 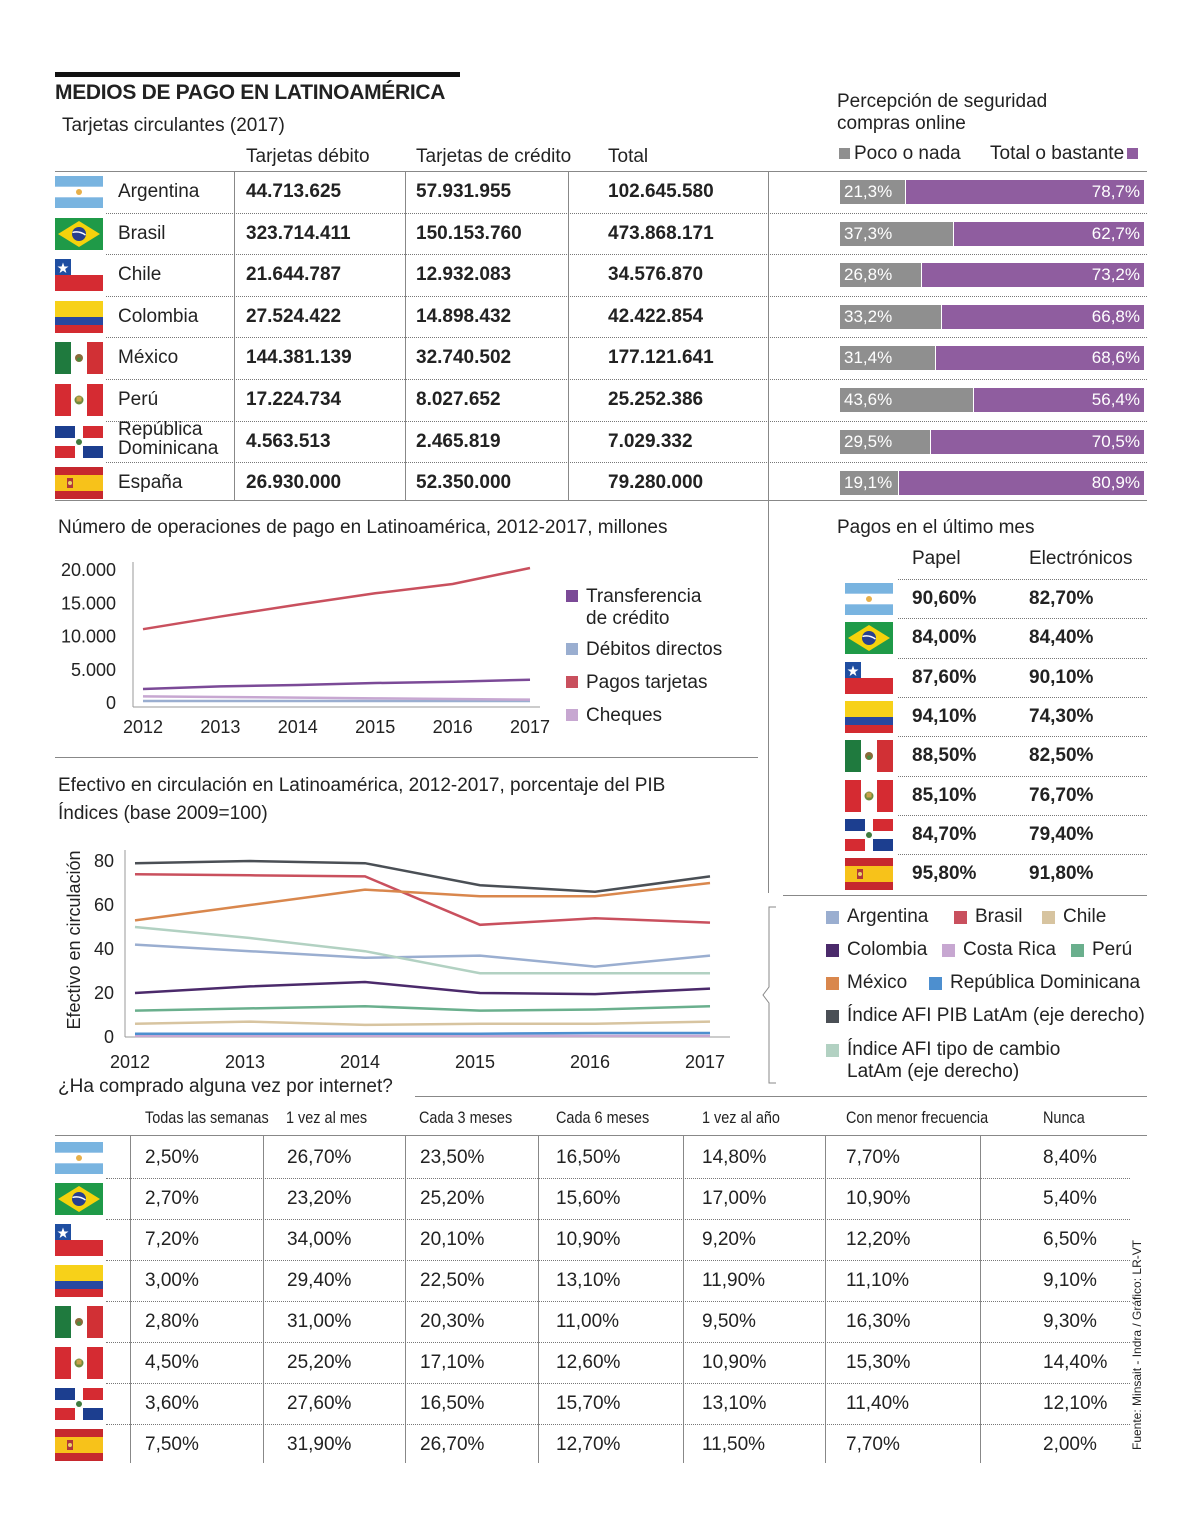 What do you see at coordinates (601, 171) in the screenshot?
I see `cards-top-rule` at bounding box center [601, 171].